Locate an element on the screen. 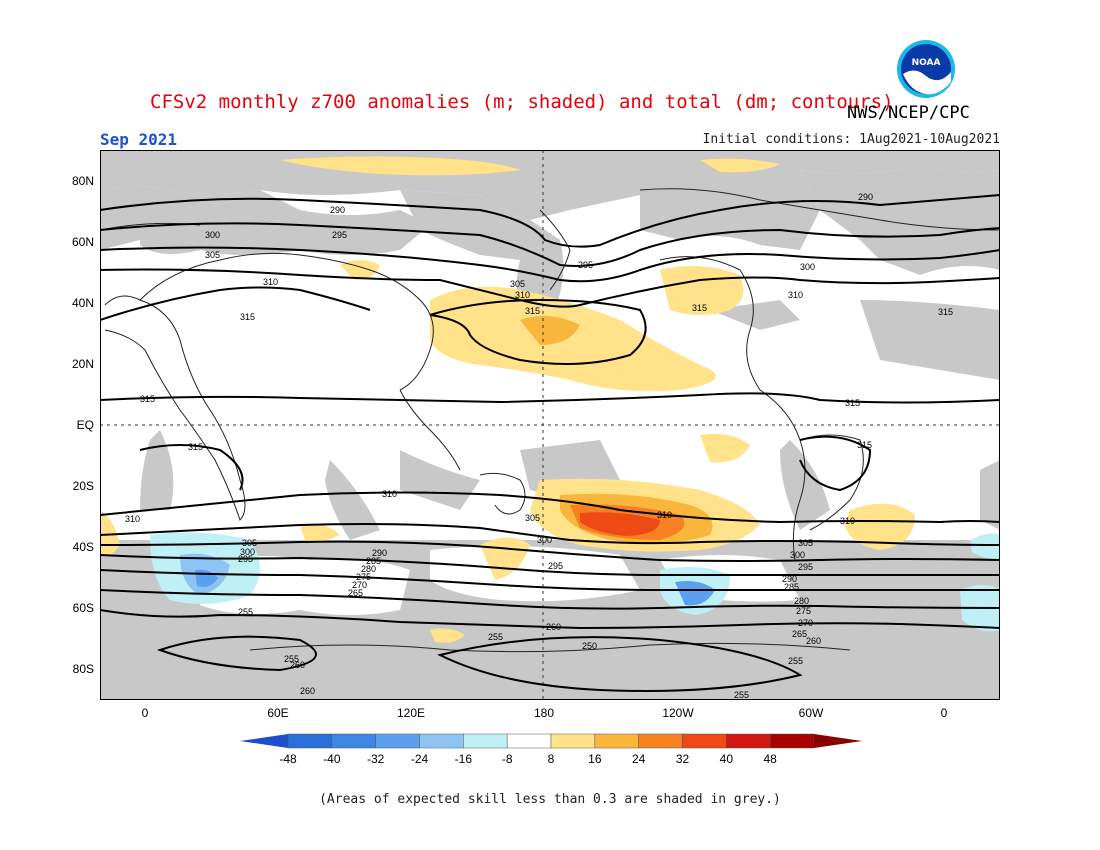 The image size is (1100, 850). colorbar-right-arrow is located at coordinates (838, 741).